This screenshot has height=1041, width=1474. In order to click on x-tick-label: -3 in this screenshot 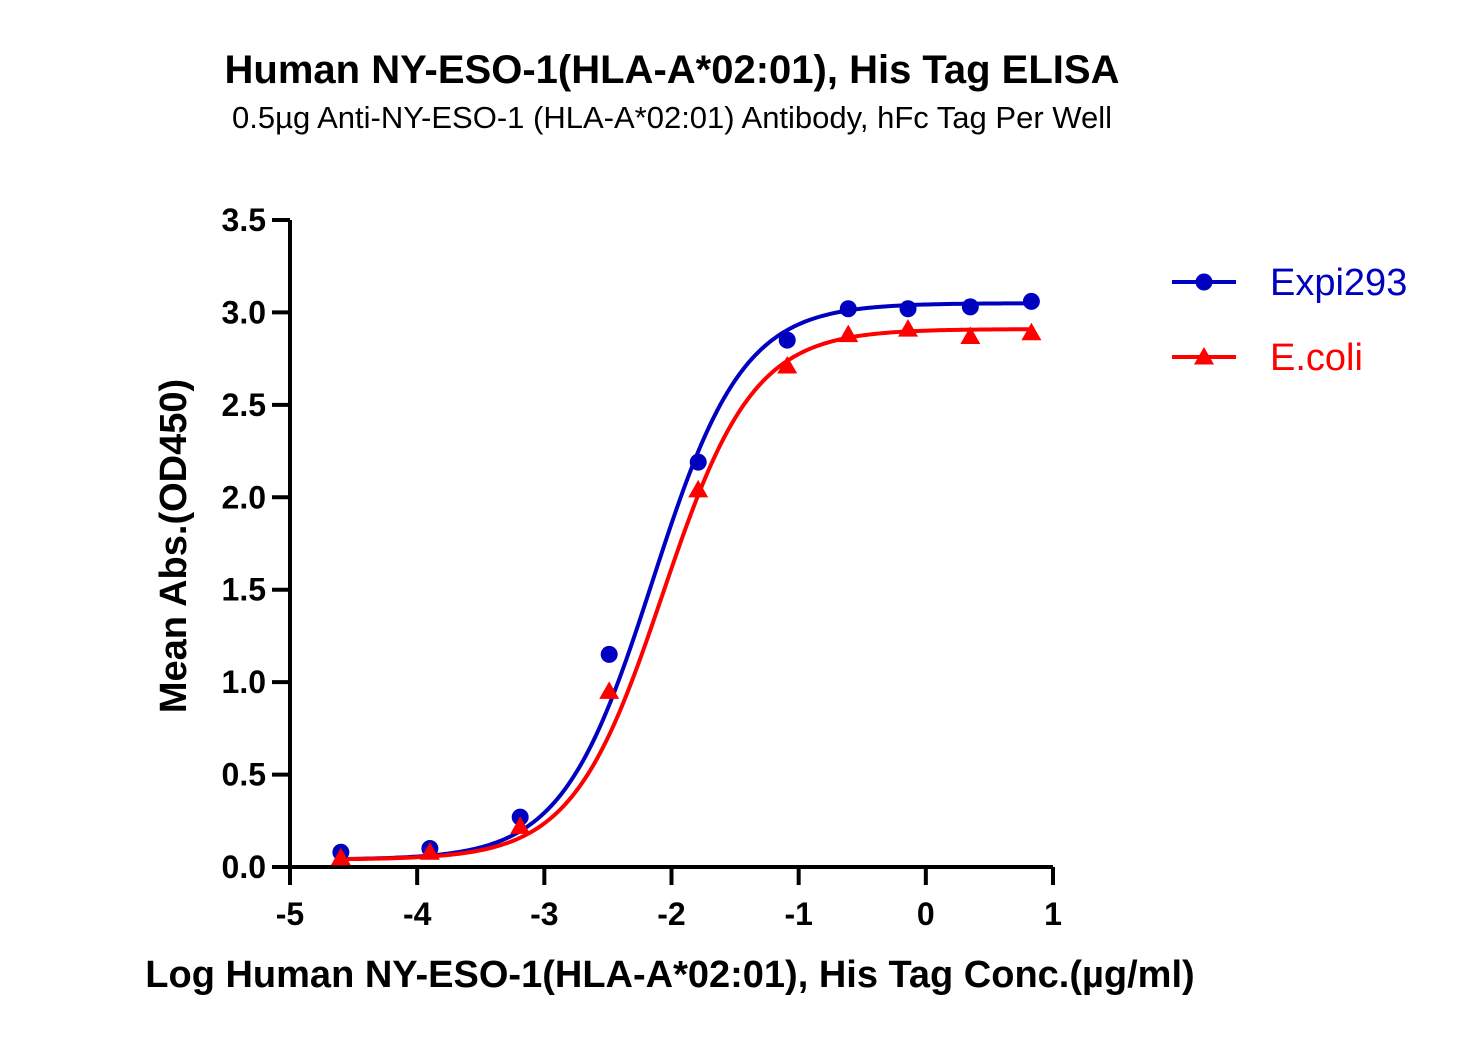, I will do `click(544, 914)`.